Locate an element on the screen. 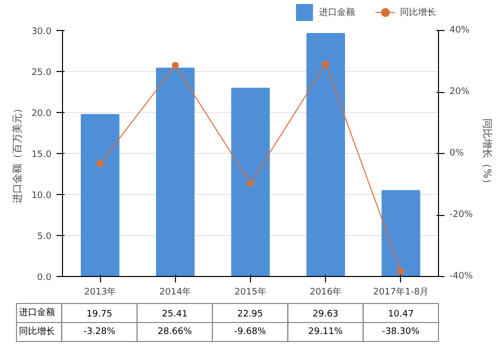  y-tick-label: 20.0 is located at coordinates (41, 114).